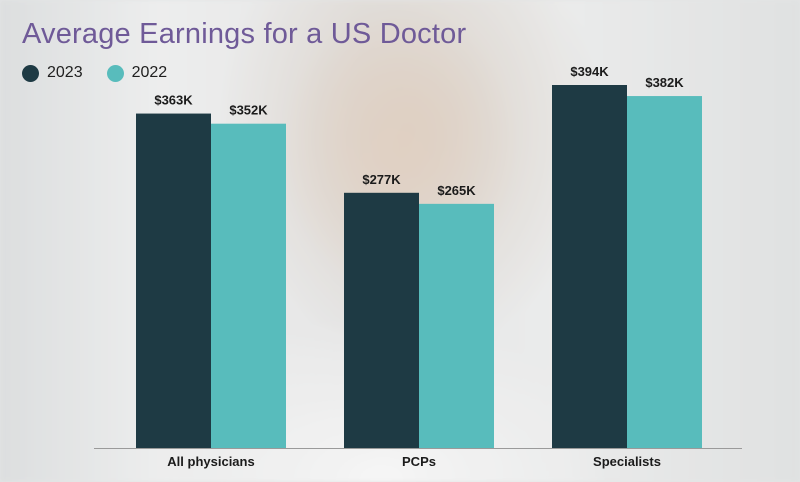 Image resolution: width=800 pixels, height=482 pixels. I want to click on legend-item-2022: 2022, so click(137, 73).